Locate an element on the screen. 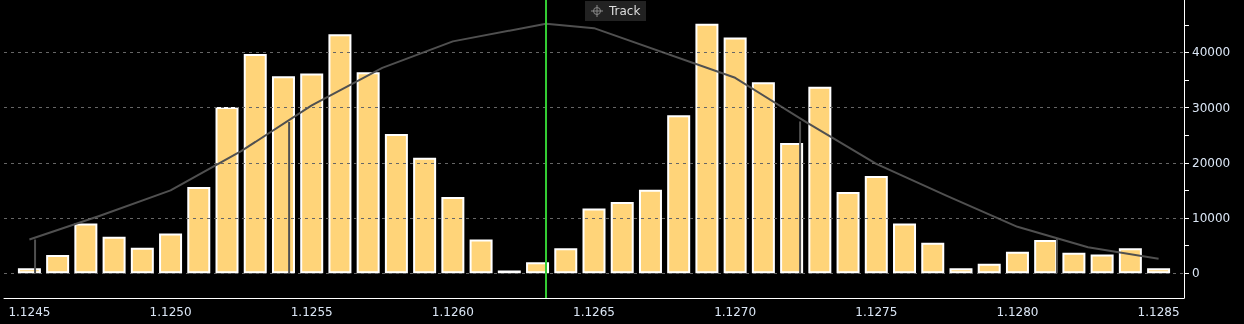 This screenshot has width=1244, height=324. x-tick-label: 1.1285 is located at coordinates (1158, 312).